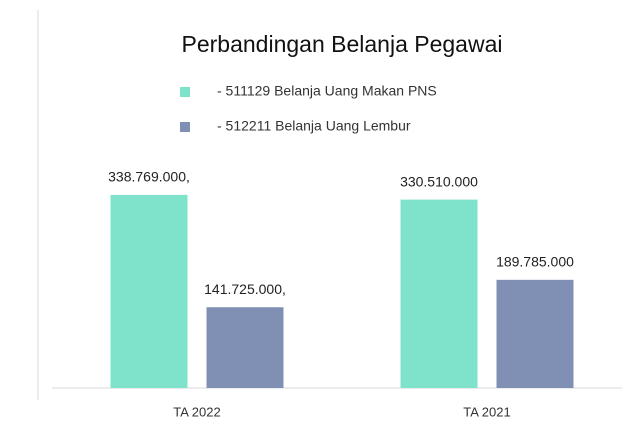 Image resolution: width=630 pixels, height=430 pixels. Describe the element at coordinates (327, 91) in the screenshot. I see `legend-label: - 511129 Belanja Uang Makan PNS` at that location.